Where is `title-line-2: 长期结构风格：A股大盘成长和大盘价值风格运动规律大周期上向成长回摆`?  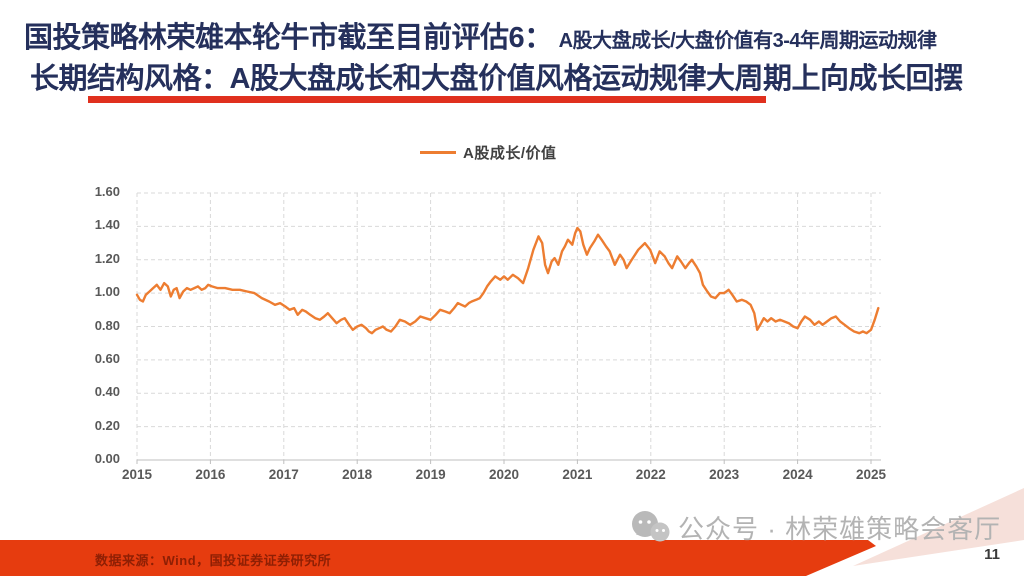
title-line-2: 长期结构风格：A股大盘成长和大盘价值风格运动规律大周期上向成长回摆 is located at coordinates (496, 79).